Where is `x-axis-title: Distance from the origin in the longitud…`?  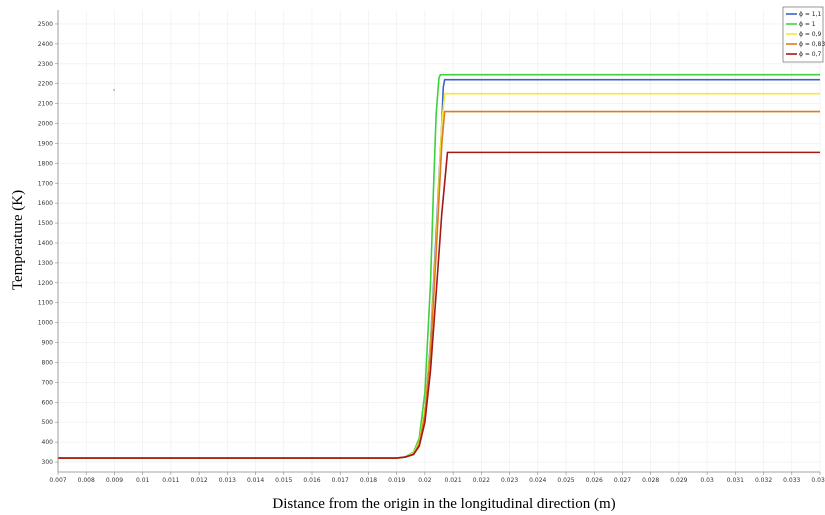 x-axis-title: Distance from the origin in the longitud… is located at coordinates (443, 504).